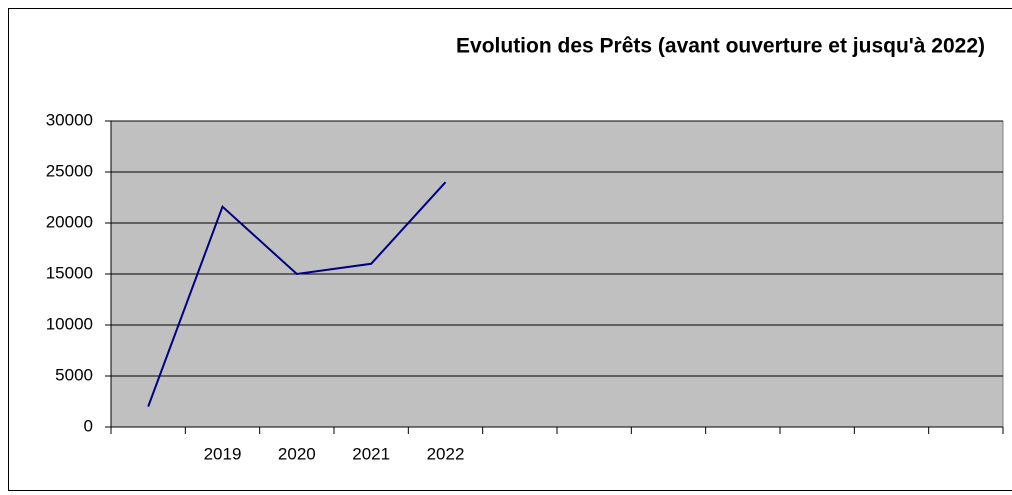 This screenshot has width=1012, height=495. I want to click on y-tick-label: 20000, so click(69, 221).